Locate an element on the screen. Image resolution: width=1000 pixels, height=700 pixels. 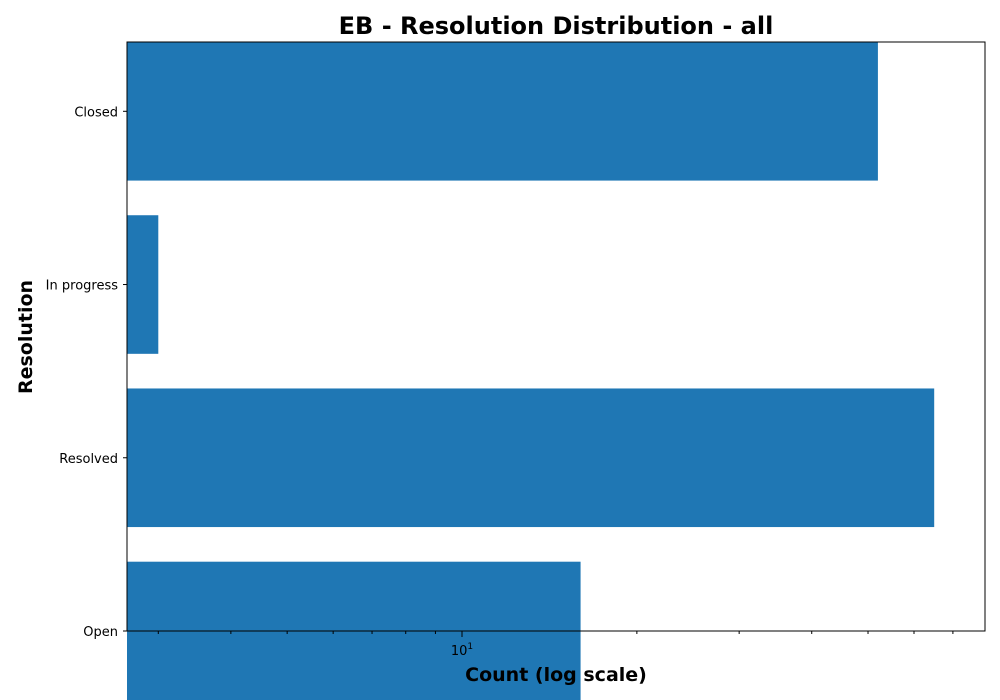
y-tick-label-closed: Closed is located at coordinates (96, 112).